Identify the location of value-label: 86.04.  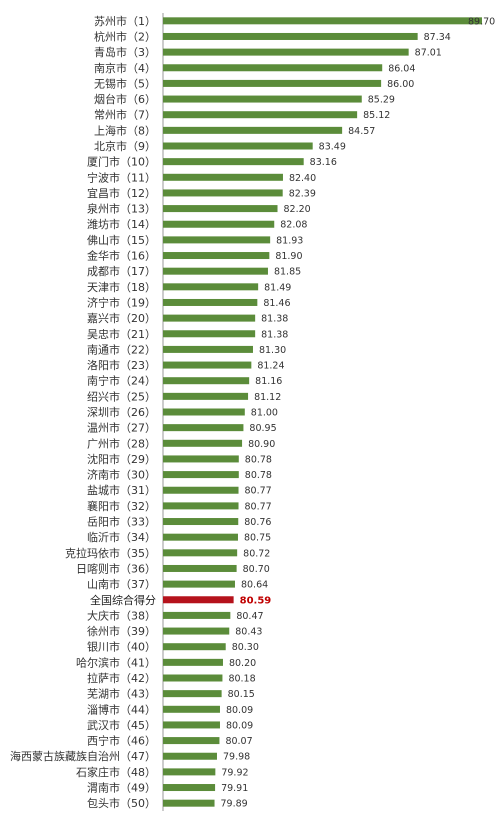
(401, 68).